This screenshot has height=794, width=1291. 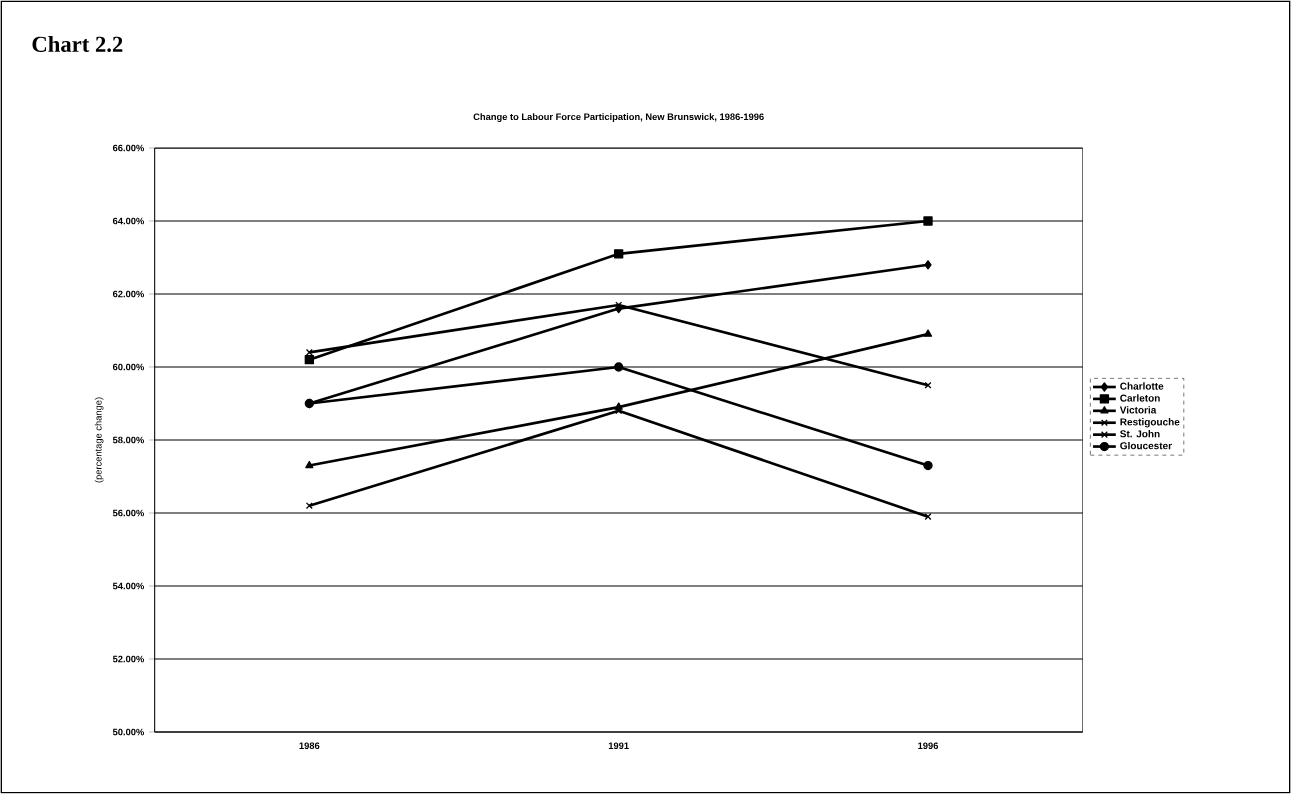 What do you see at coordinates (1142, 386) in the screenshot?
I see `legend-label: Charlotte` at bounding box center [1142, 386].